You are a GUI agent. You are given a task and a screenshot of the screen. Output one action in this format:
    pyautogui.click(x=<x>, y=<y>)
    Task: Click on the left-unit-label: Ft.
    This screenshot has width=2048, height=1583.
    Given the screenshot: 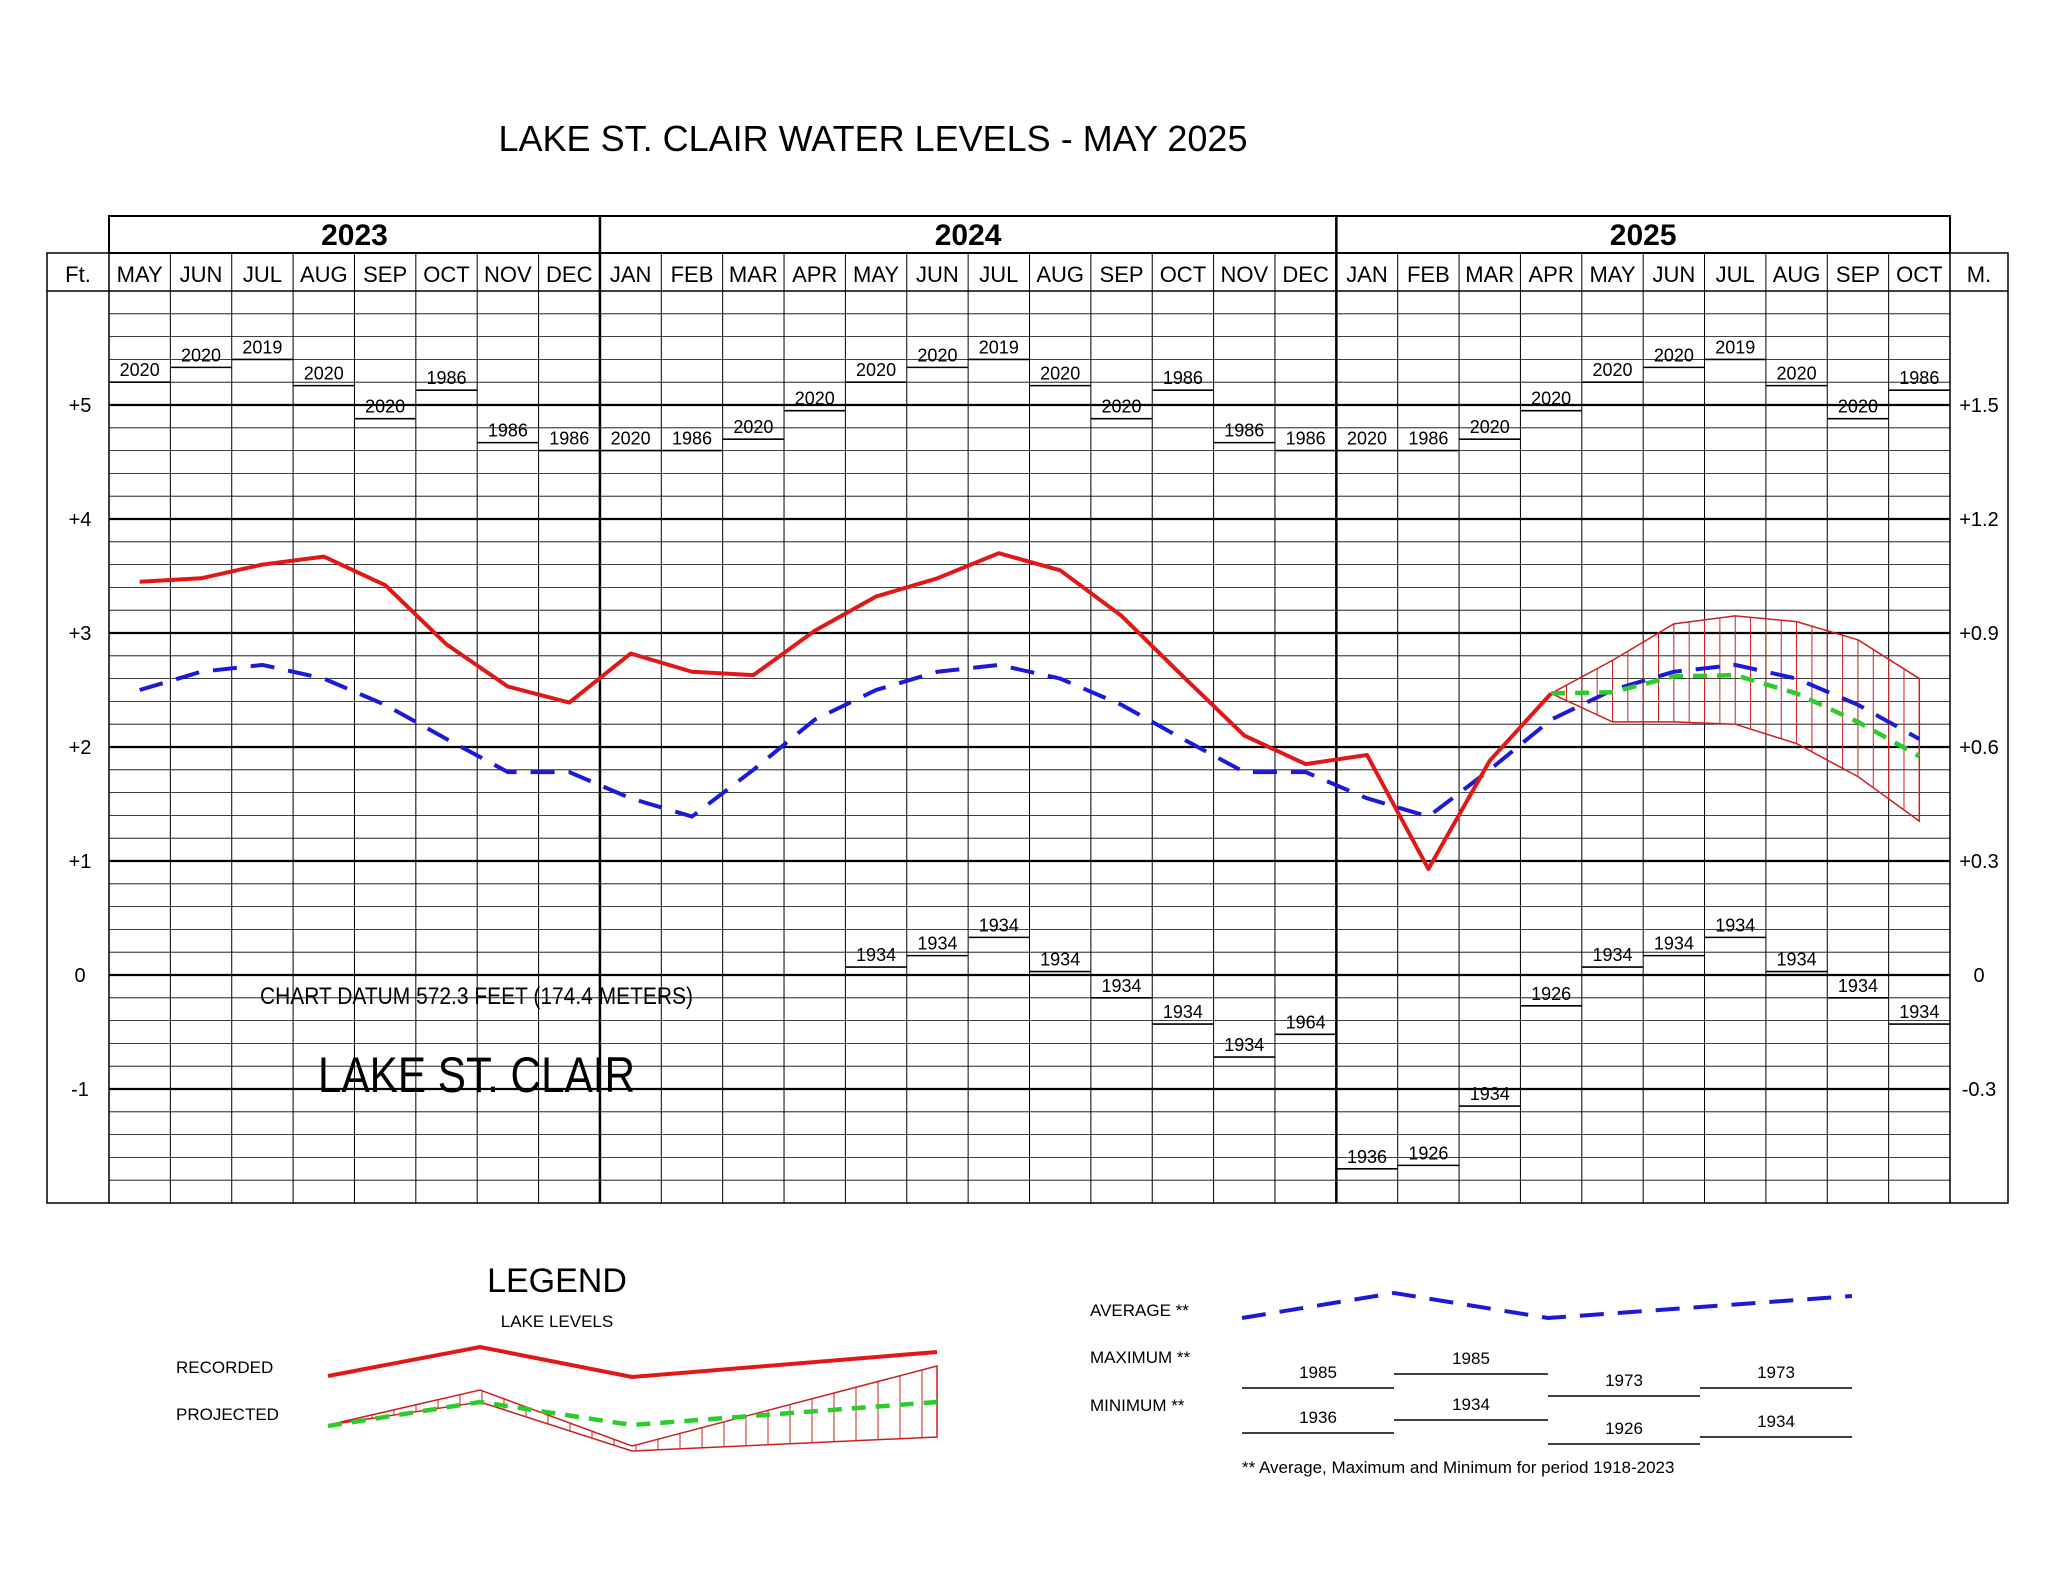 What is the action you would take?
    pyautogui.click(x=78, y=274)
    